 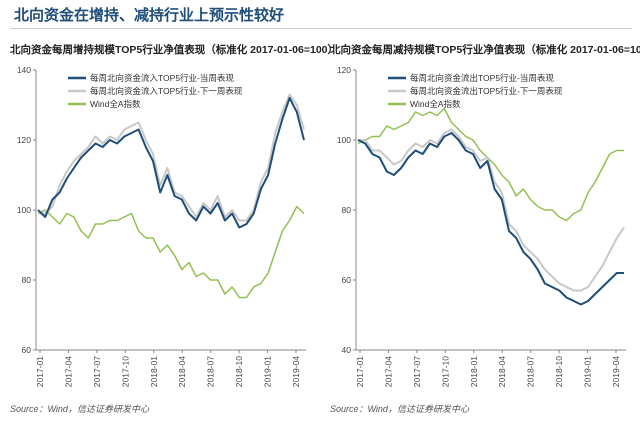 What do you see at coordinates (149, 15) in the screenshot?
I see `page-title: 北向资金在增持、减持行业上预示性较好` at bounding box center [149, 15].